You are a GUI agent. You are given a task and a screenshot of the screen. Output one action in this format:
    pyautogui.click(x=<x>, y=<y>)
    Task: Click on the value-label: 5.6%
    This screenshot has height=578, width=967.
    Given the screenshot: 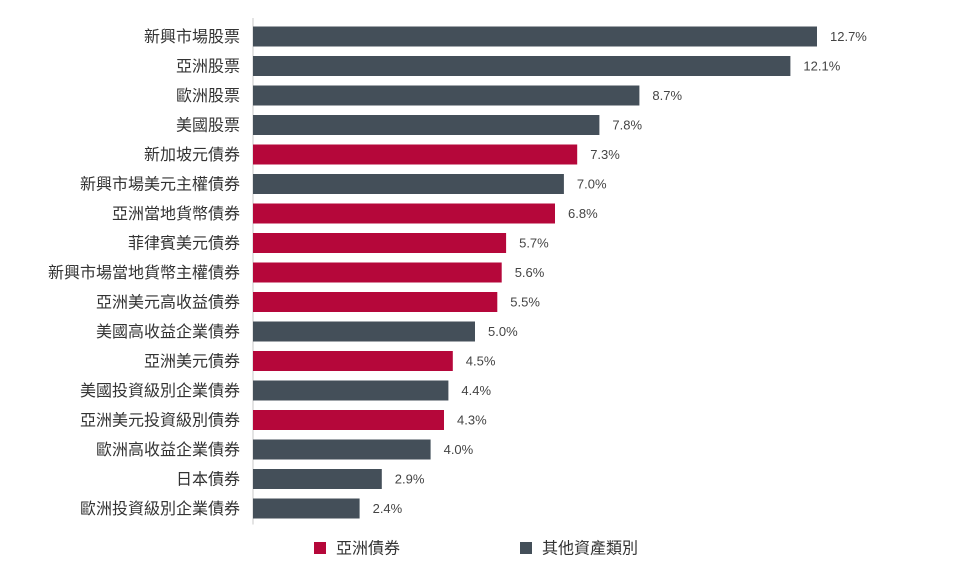 What is the action you would take?
    pyautogui.click(x=530, y=272)
    